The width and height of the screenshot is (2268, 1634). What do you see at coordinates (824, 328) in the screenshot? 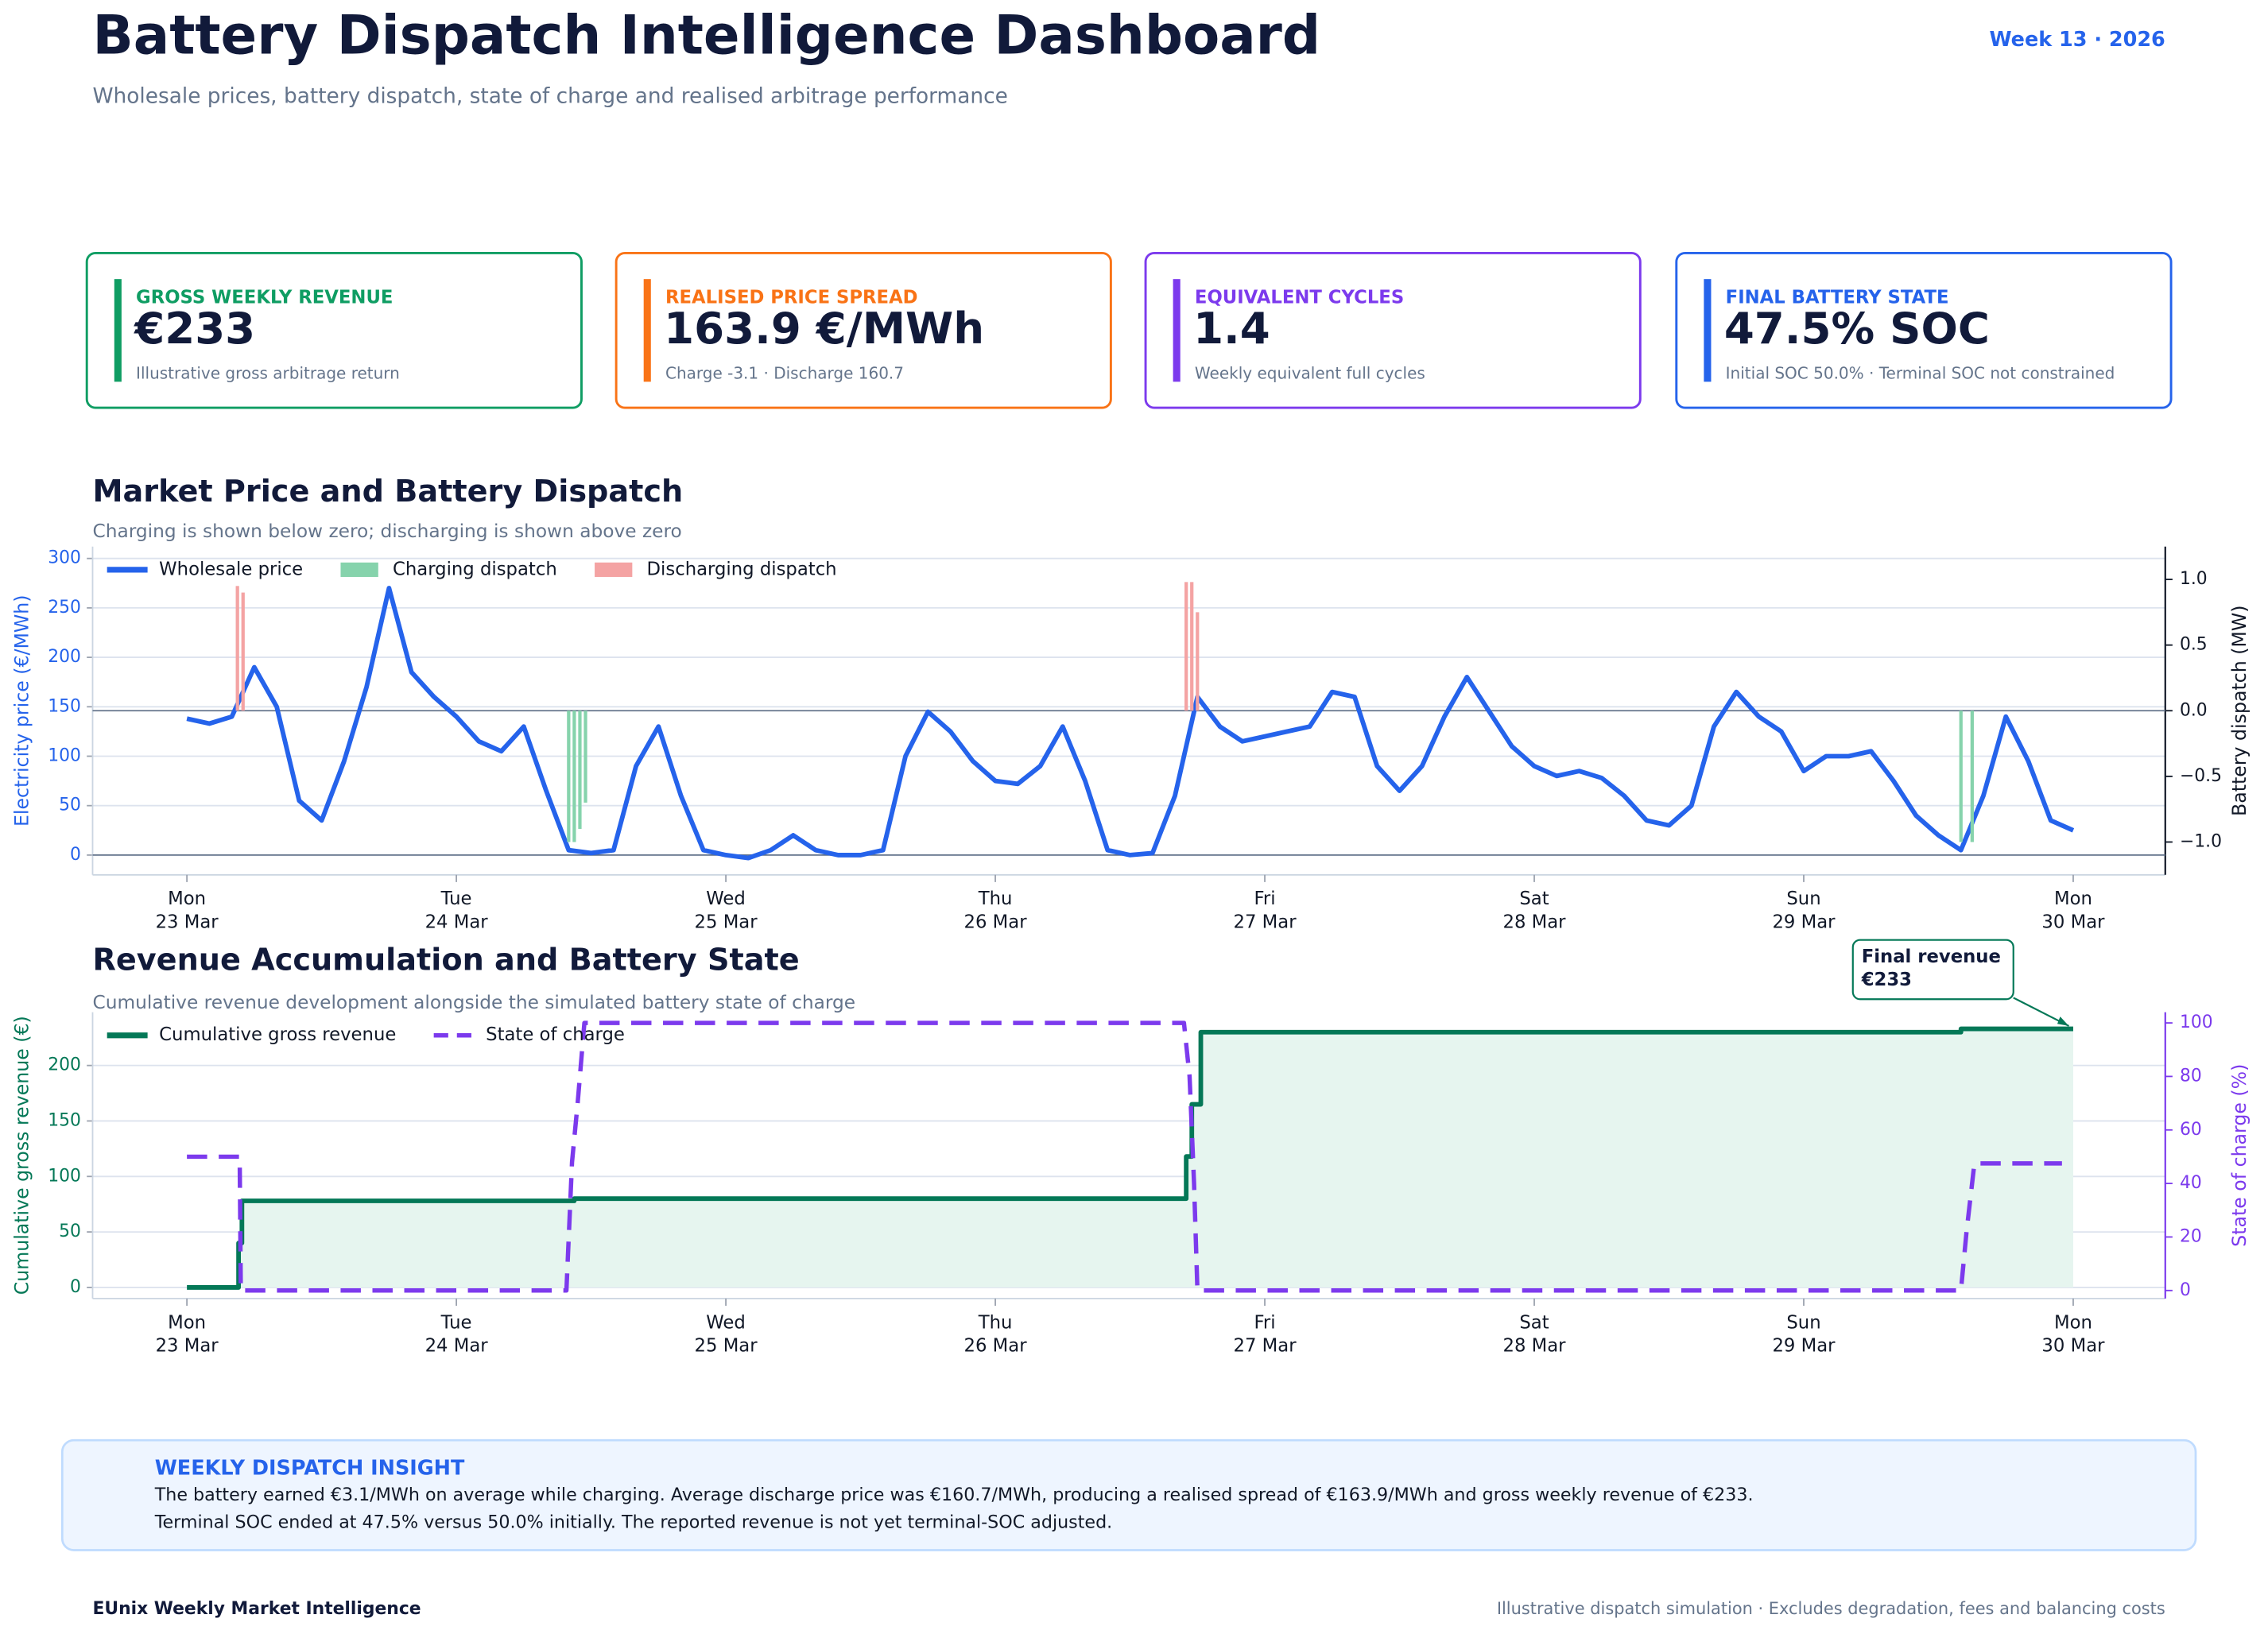
I see `kpi-value: 163.9 €/MWh` at bounding box center [824, 328].